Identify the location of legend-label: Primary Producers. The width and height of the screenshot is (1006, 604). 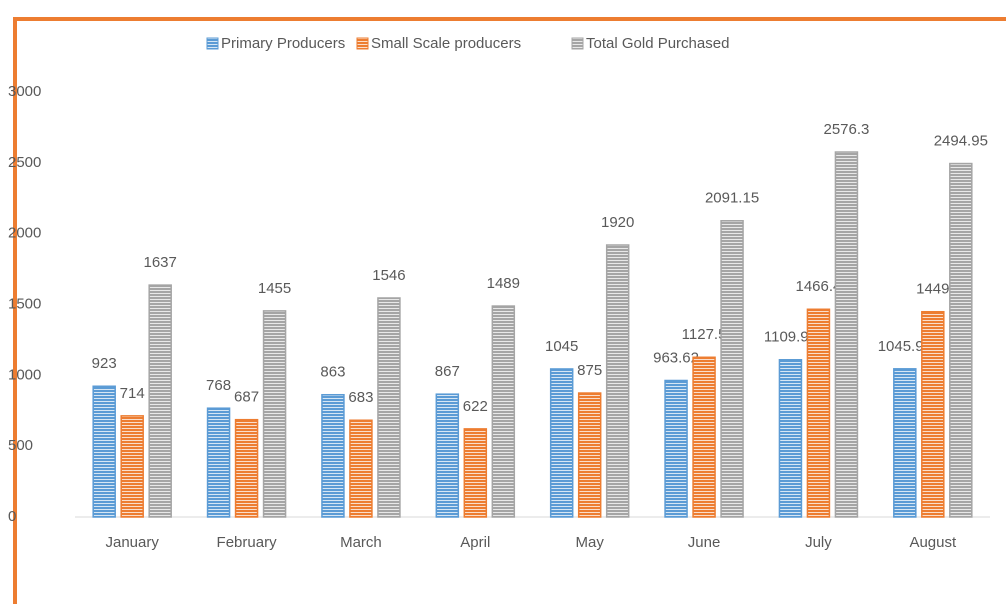
(283, 43).